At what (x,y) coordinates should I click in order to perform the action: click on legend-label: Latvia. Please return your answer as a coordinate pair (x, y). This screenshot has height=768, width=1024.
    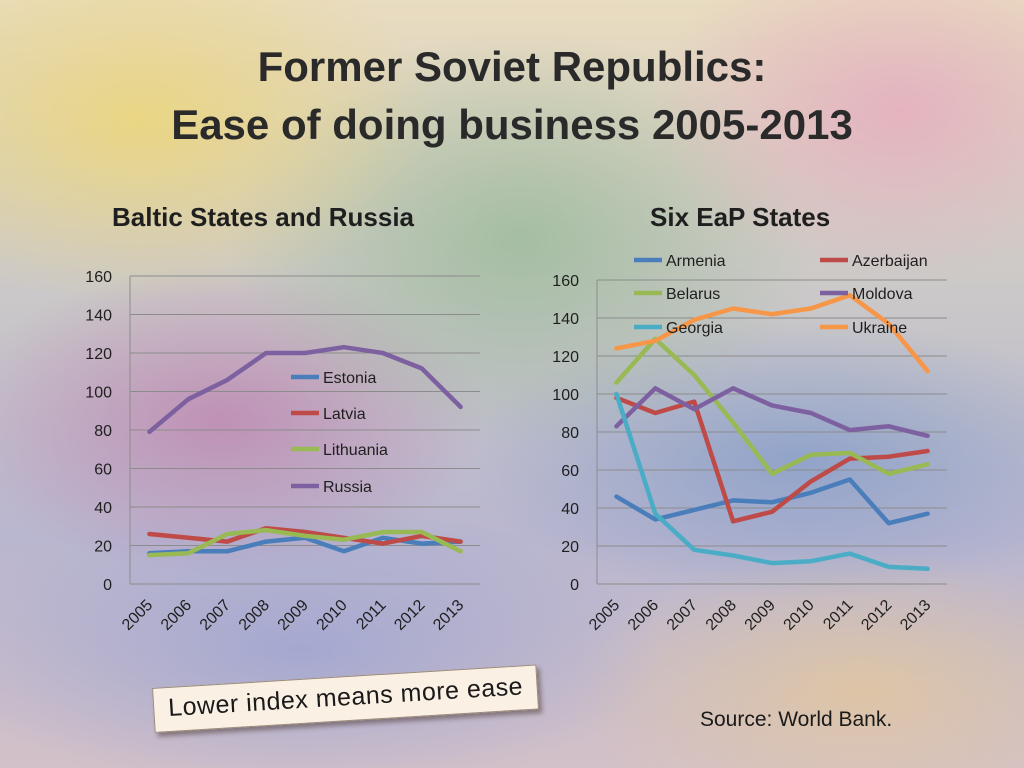
    Looking at the image, I should click on (344, 414).